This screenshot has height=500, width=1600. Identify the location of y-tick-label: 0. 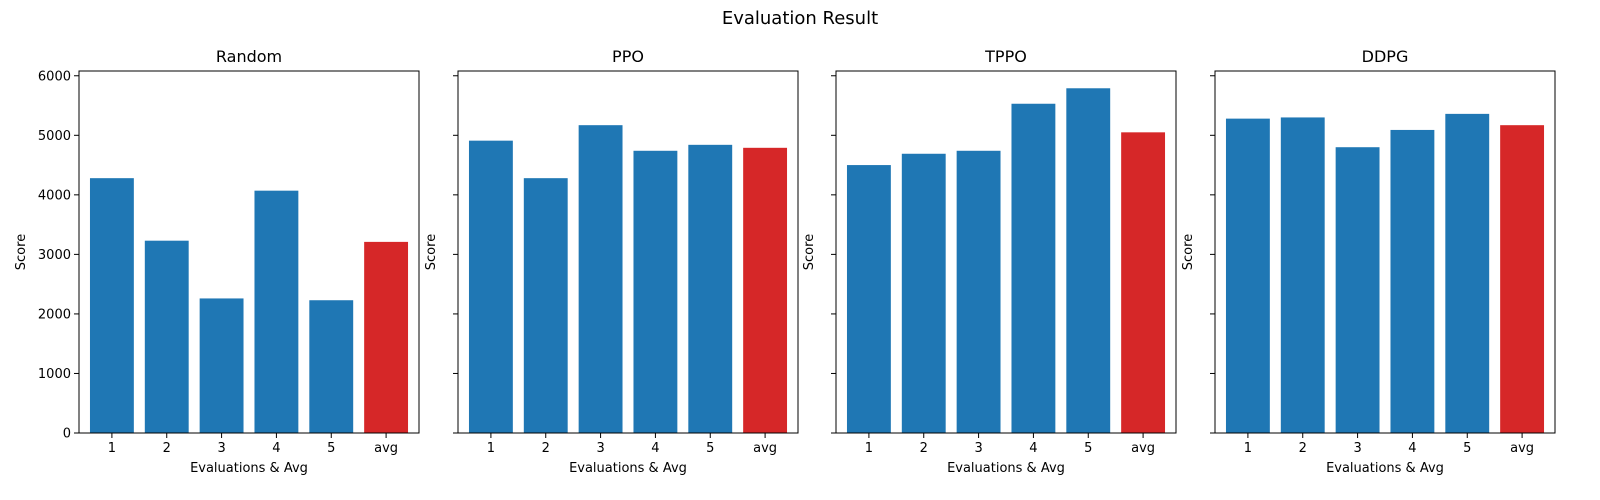
(67, 434).